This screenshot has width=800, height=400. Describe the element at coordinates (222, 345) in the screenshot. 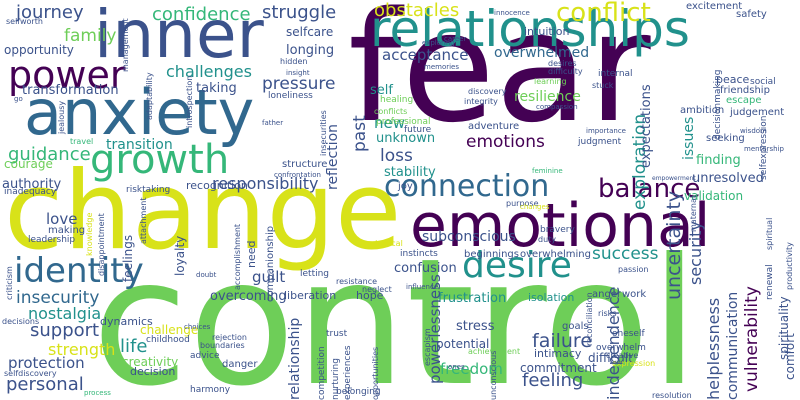

I see `word: boundaries` at that location.